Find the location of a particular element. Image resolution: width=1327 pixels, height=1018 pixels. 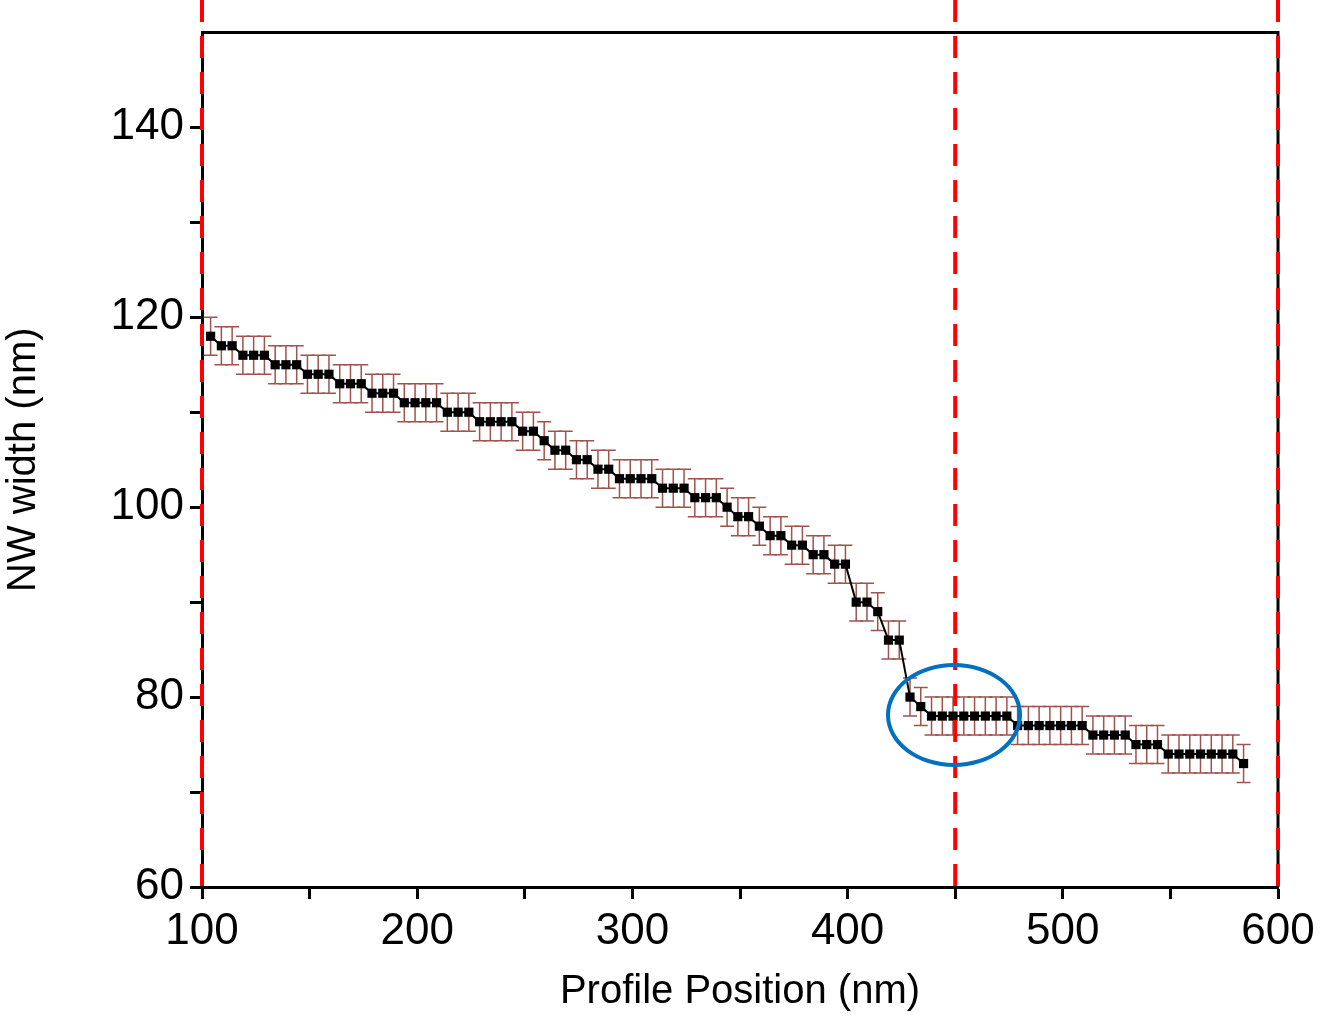

y-tick-label: 140 is located at coordinates (147, 124).